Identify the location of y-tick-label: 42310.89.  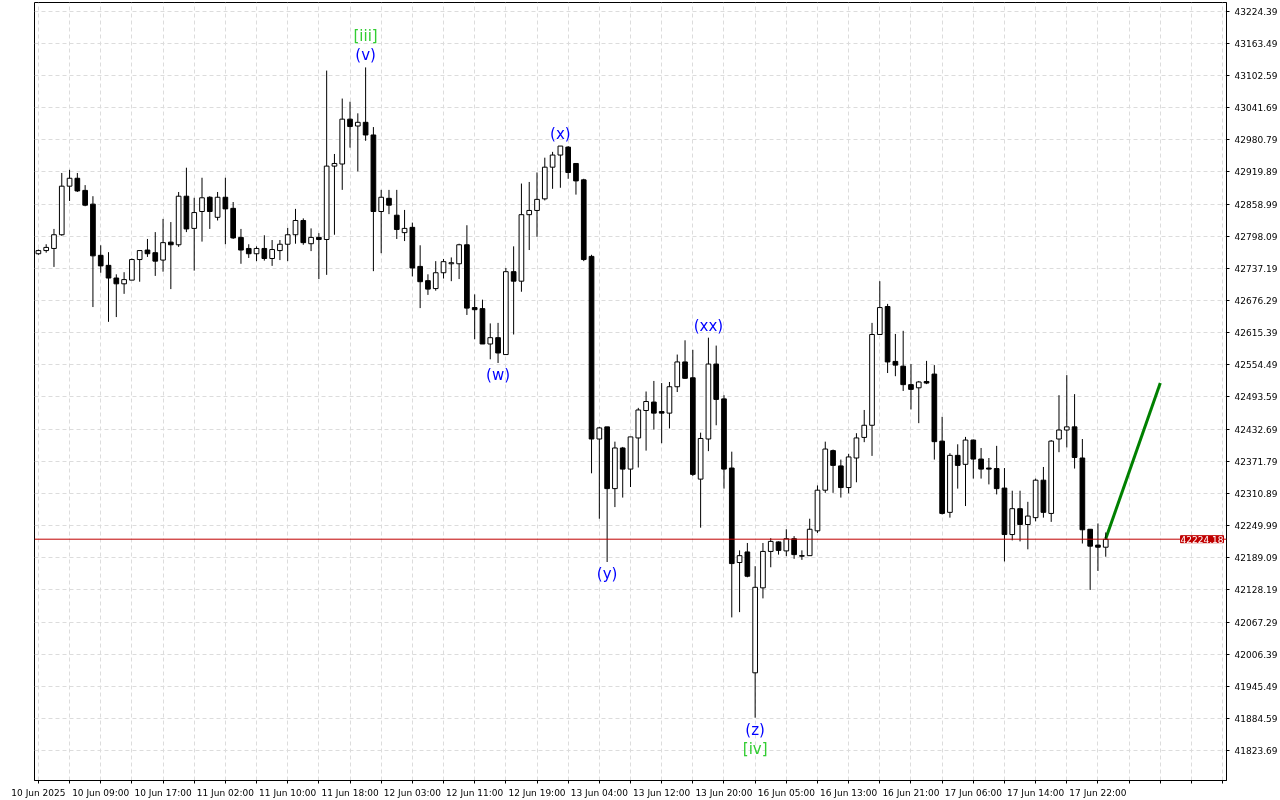
(1256, 493).